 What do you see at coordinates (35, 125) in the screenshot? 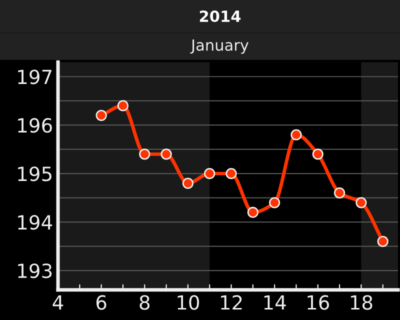
I see `y-tick-label: 196` at bounding box center [35, 125].